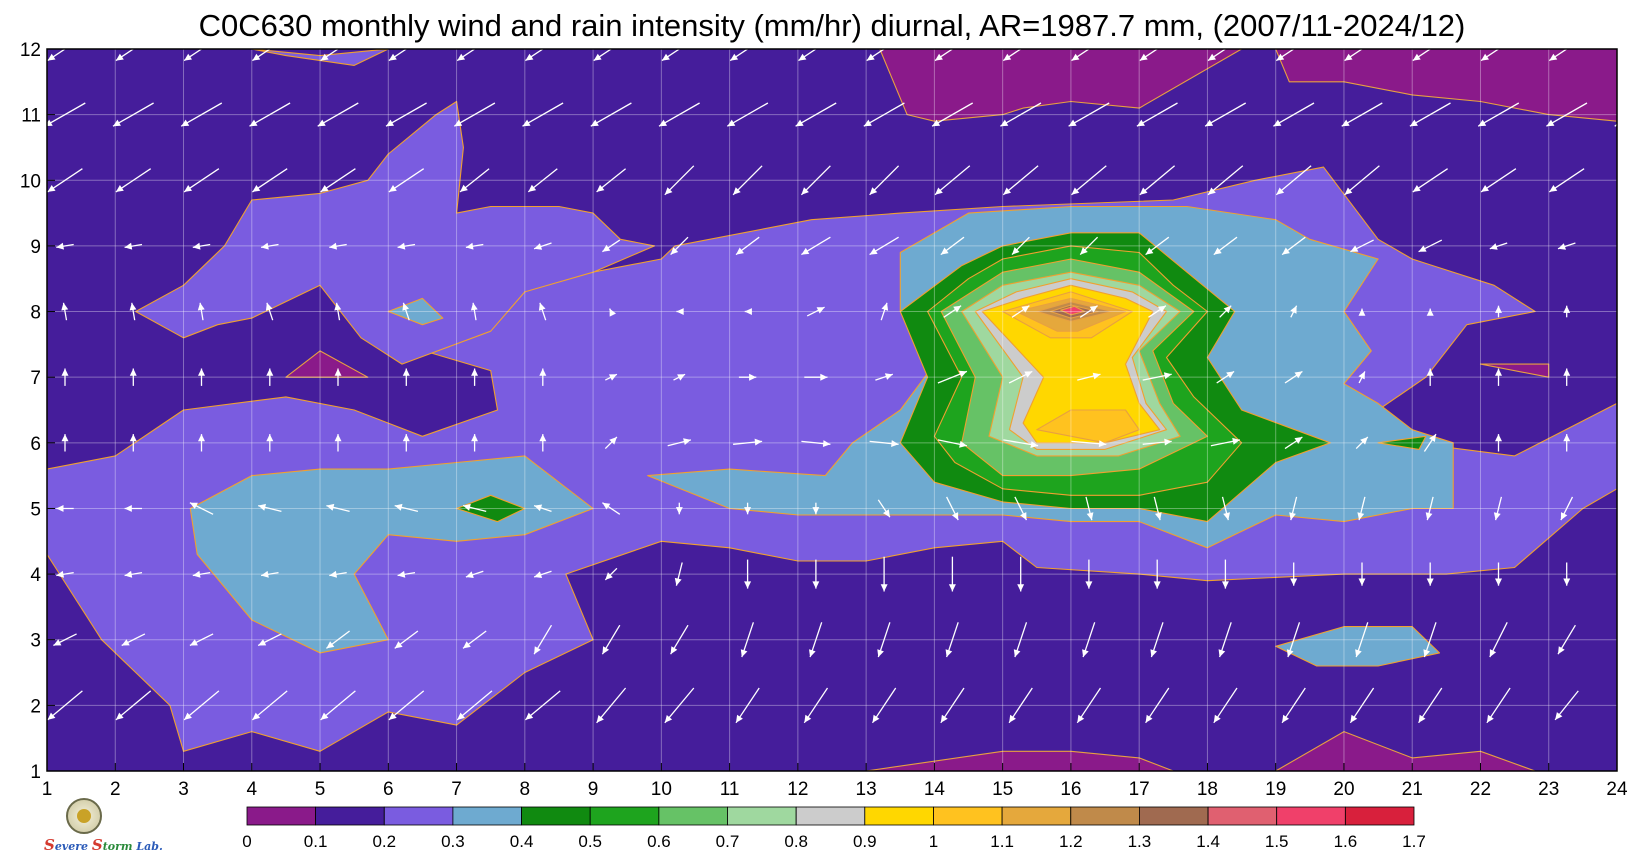  I want to click on x-tick-label: 16, so click(1070, 789).